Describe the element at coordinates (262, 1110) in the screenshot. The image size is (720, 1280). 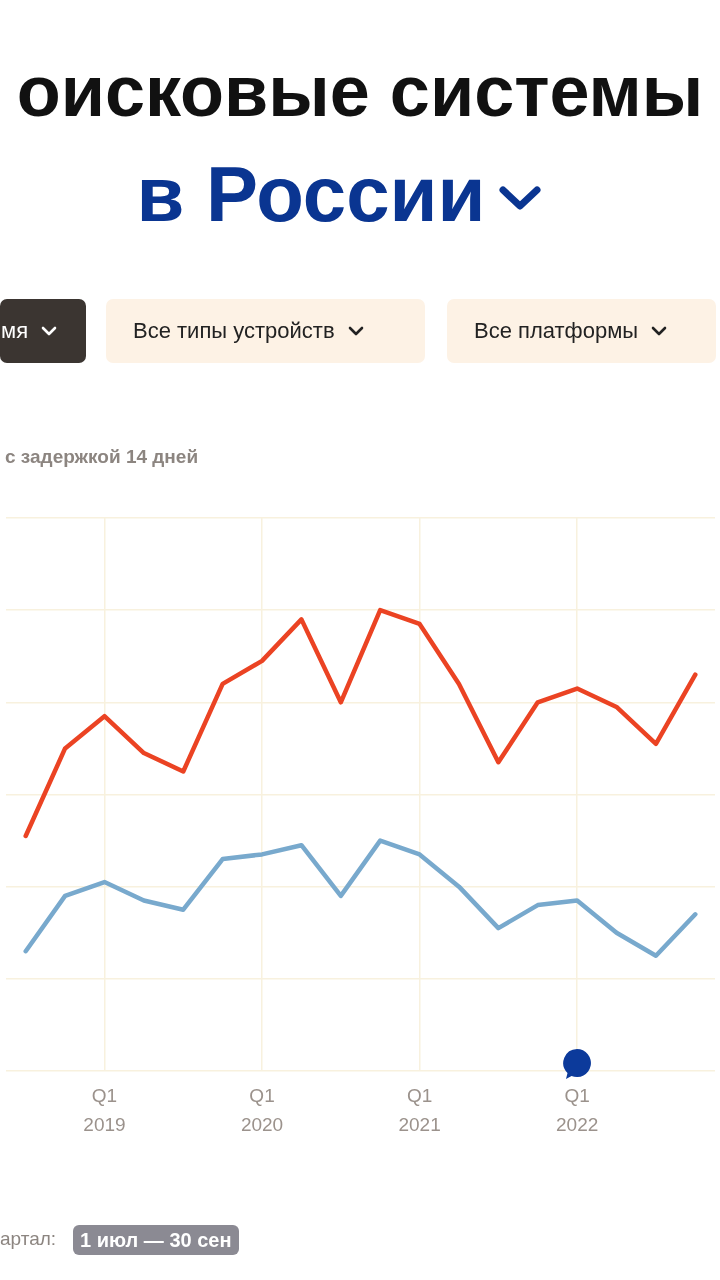
I see `x-tick-label: Q1 2020` at that location.